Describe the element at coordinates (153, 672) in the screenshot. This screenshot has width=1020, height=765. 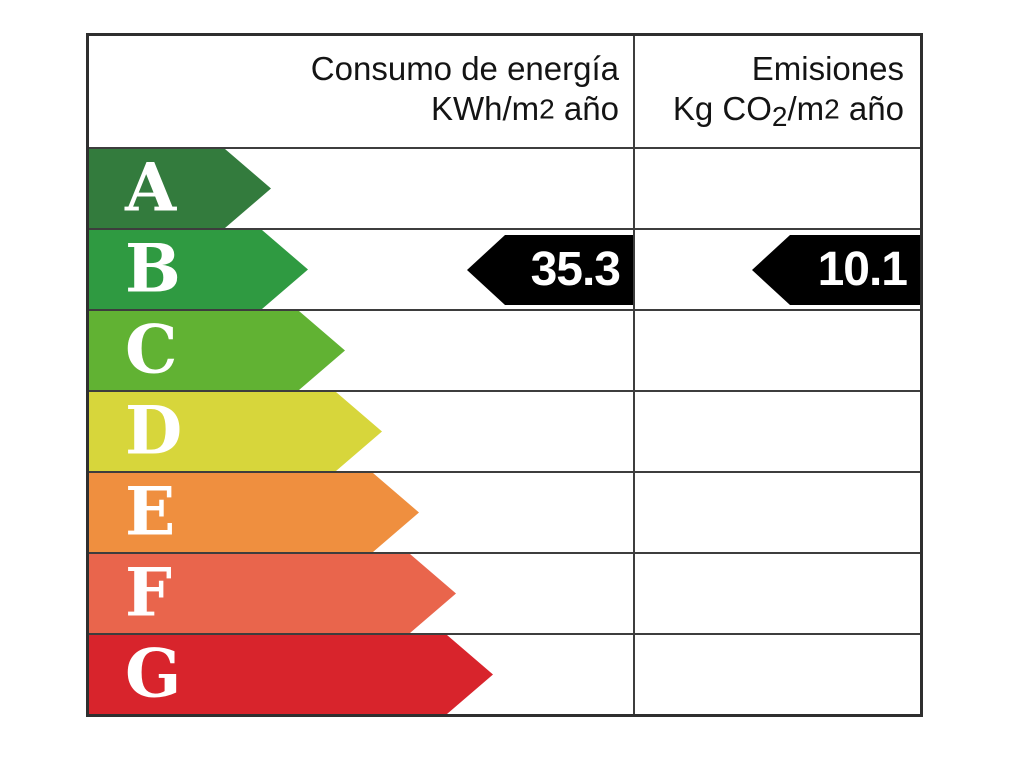
I see `rating-letter-g: G` at that location.